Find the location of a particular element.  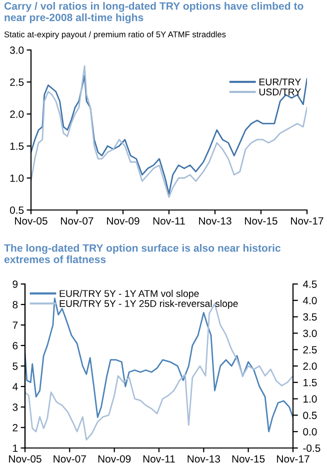

y-tick-label: 9 is located at coordinates (15, 284).